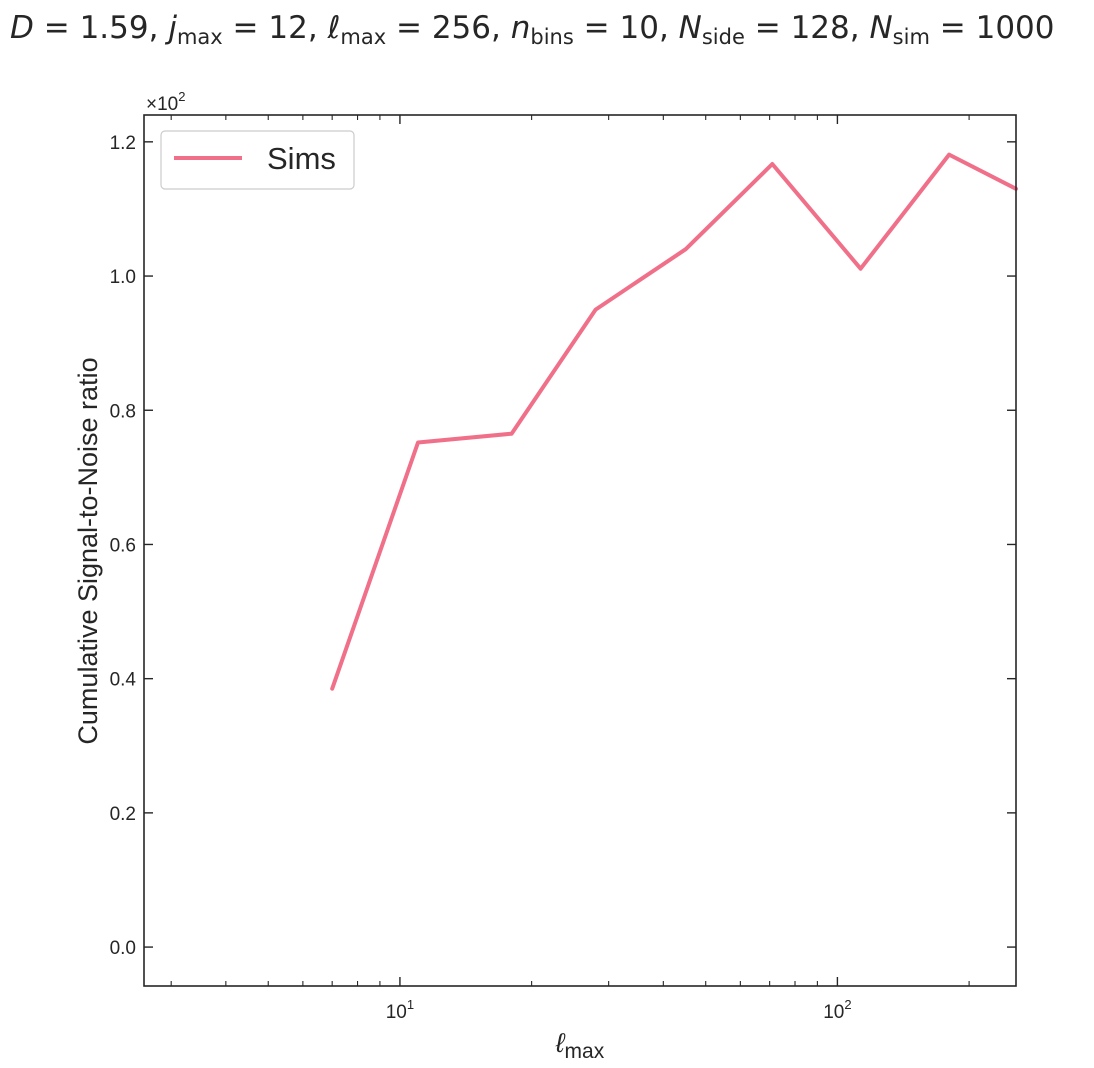  What do you see at coordinates (123, 411) in the screenshot?
I see `y-tick-label: 0.8` at bounding box center [123, 411].